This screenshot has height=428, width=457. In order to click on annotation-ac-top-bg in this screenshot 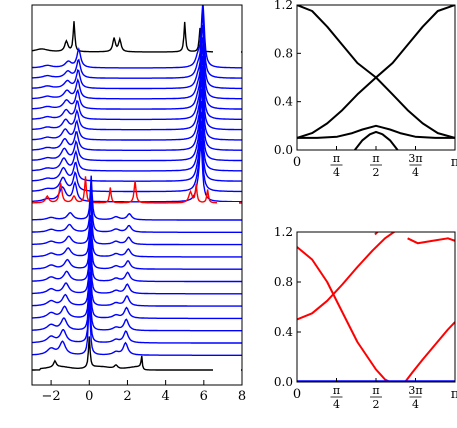, I will do `click(227, 44)`.